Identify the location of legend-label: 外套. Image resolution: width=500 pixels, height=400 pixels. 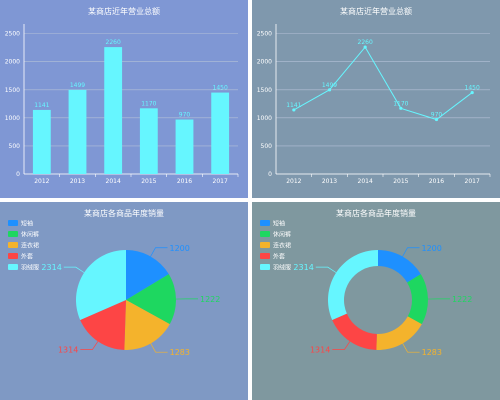
(279, 257).